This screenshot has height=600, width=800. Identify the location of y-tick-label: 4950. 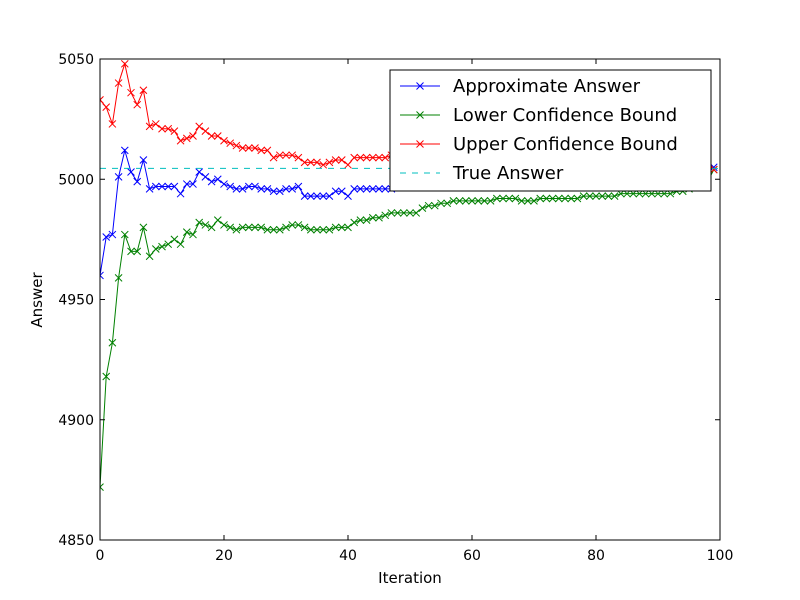
(76, 301).